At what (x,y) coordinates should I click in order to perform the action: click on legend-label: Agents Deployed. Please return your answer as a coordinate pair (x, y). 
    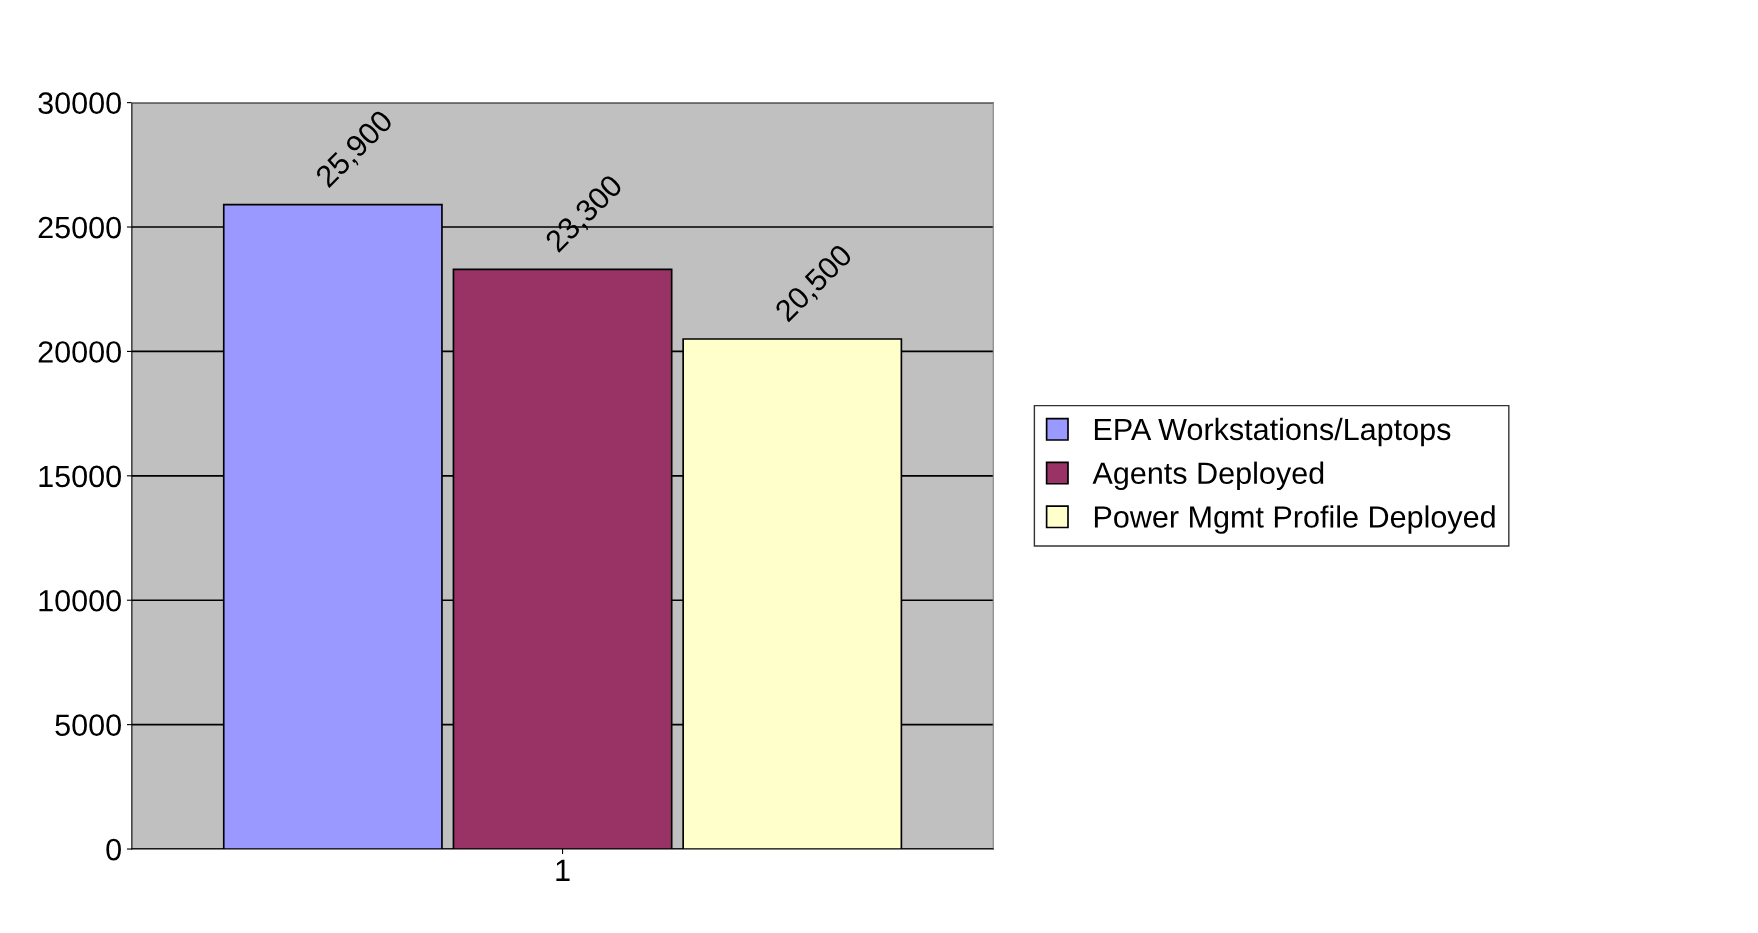
    Looking at the image, I should click on (1208, 476).